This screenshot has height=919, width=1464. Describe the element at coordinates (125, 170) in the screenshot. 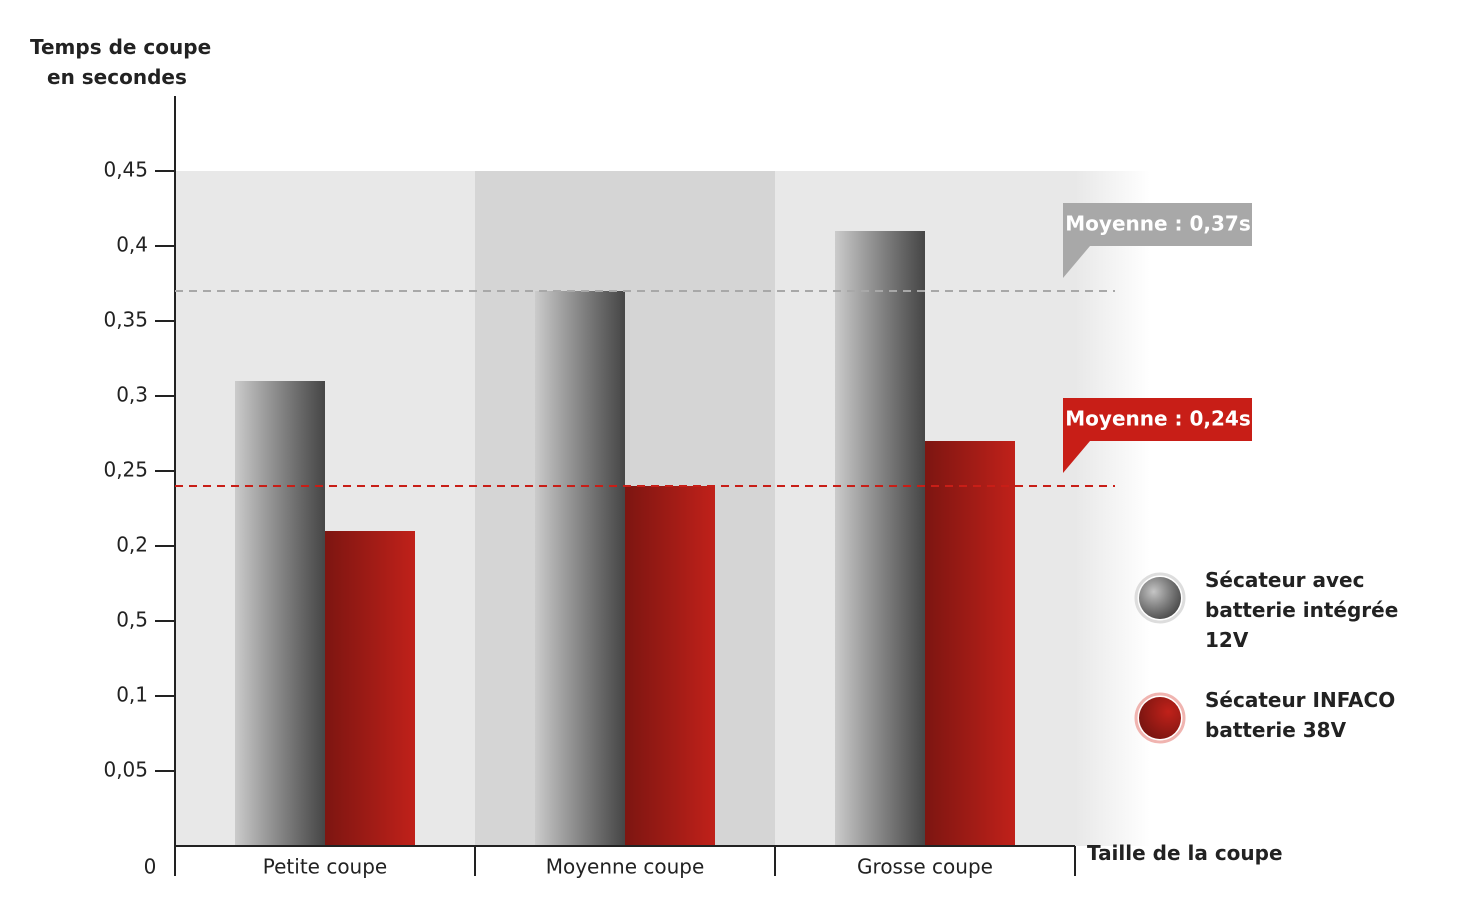

I see `y-tick-label: 0,45` at that location.